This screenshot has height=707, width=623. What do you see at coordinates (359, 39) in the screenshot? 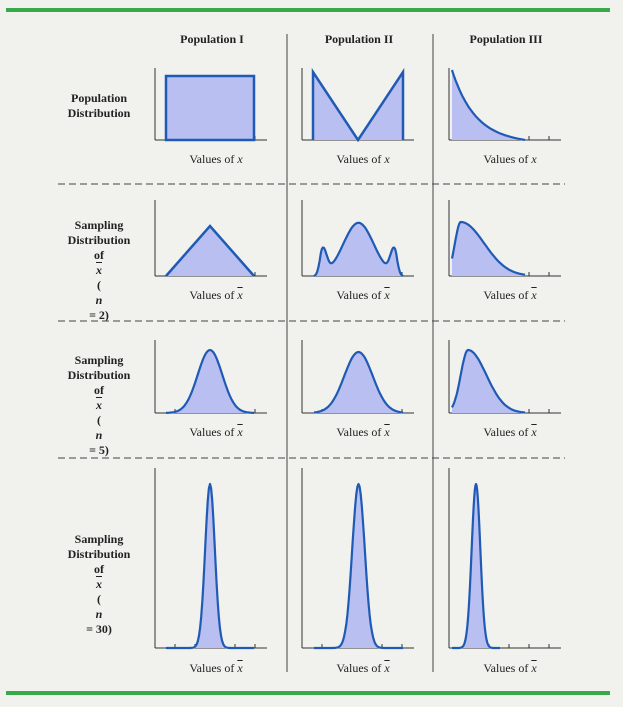
I see `column-header-population-2: Population II` at bounding box center [359, 39].